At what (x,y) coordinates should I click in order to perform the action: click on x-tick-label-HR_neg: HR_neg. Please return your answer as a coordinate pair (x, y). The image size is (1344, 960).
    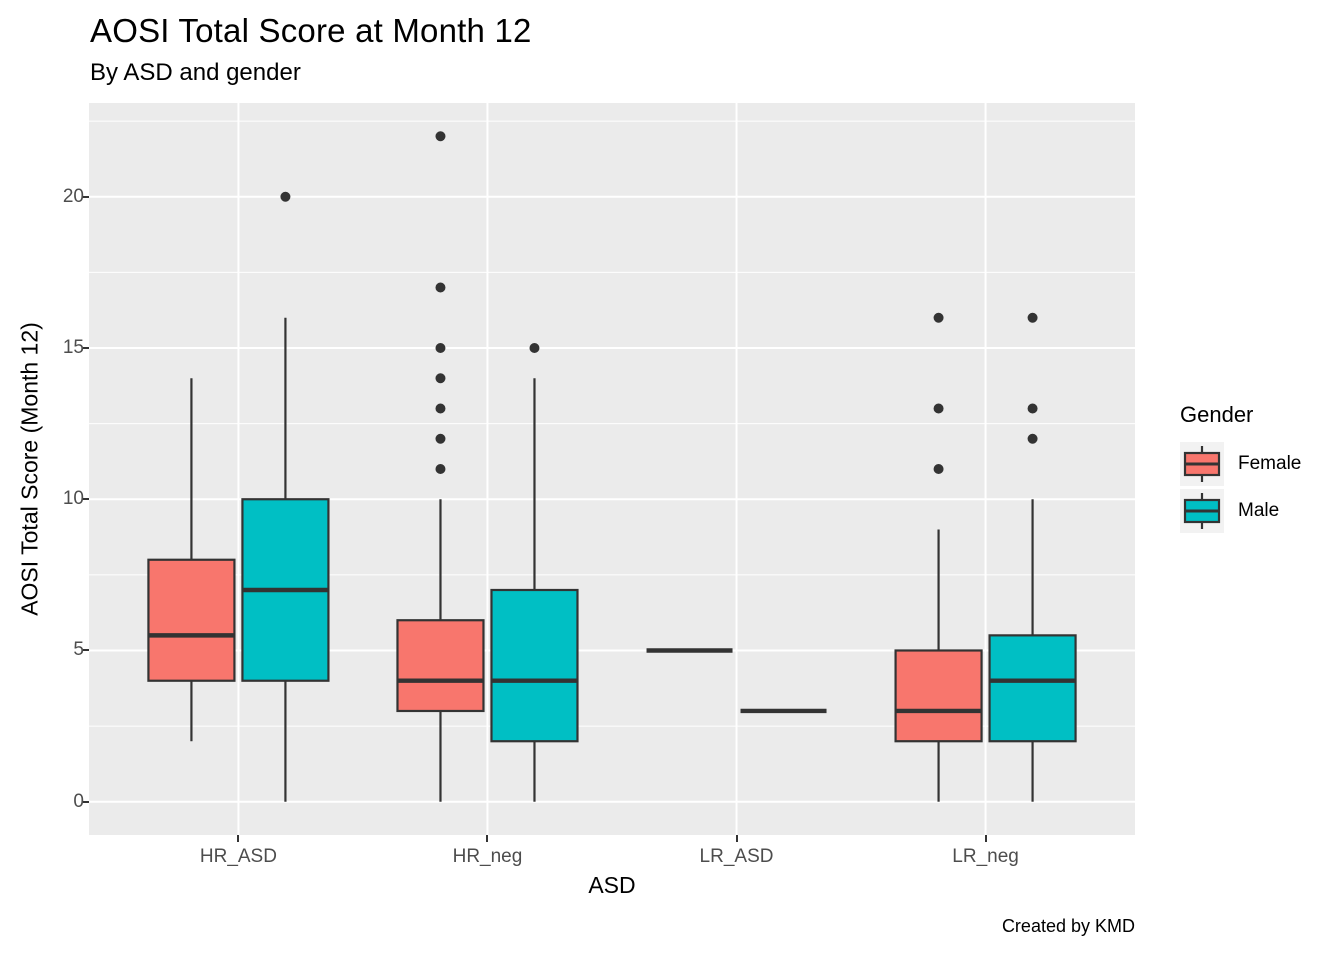
    Looking at the image, I should click on (487, 856).